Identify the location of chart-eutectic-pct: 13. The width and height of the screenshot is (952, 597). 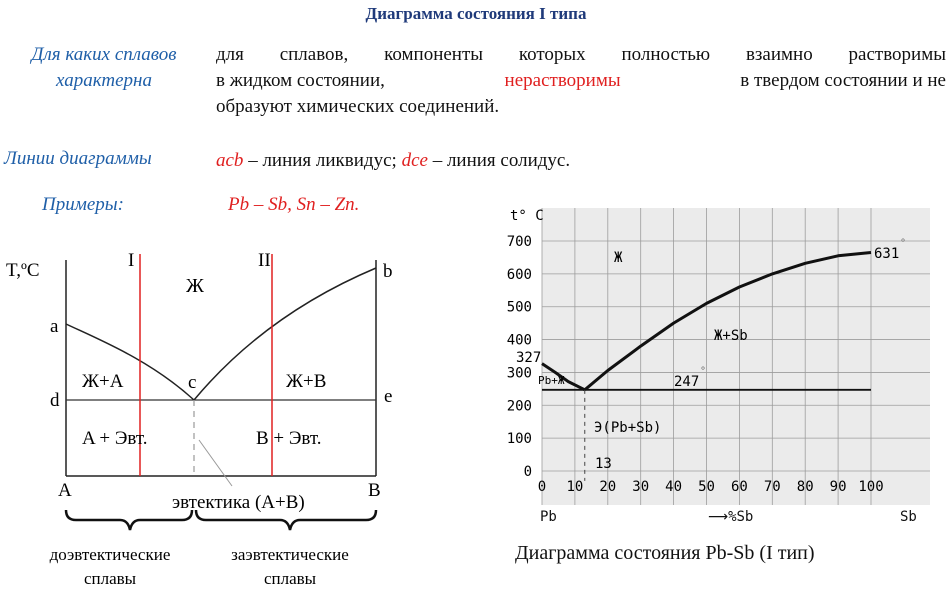
(603, 464).